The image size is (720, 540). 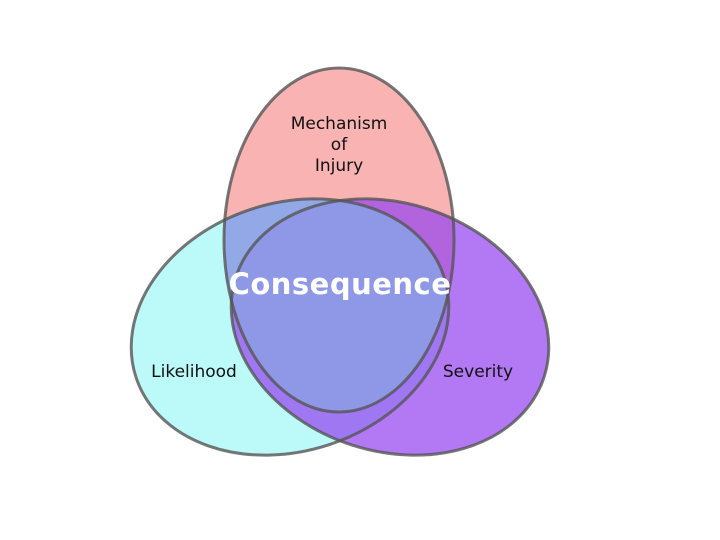 What do you see at coordinates (339, 124) in the screenshot?
I see `label-mechanism-line-1: Mechanism` at bounding box center [339, 124].